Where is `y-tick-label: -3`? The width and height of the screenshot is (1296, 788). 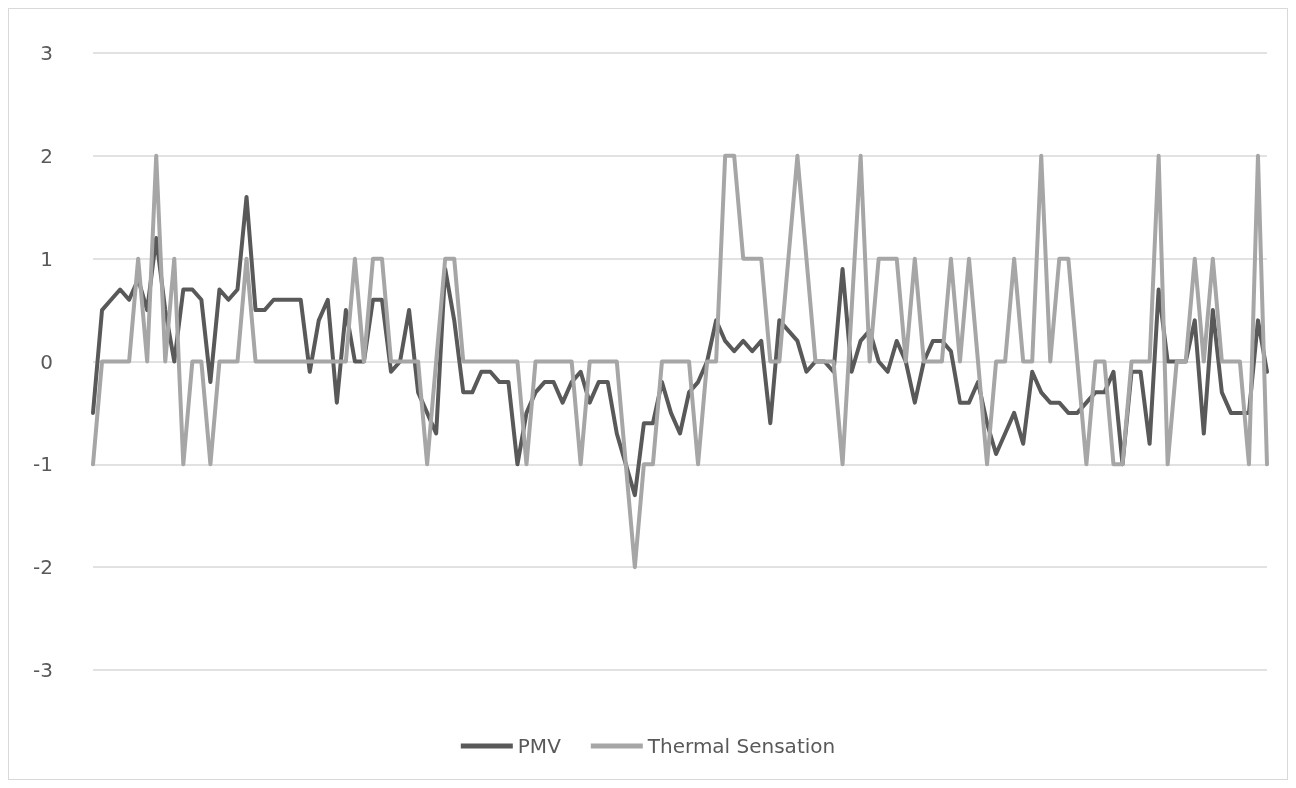
y-tick-label: -3 is located at coordinates (43, 670).